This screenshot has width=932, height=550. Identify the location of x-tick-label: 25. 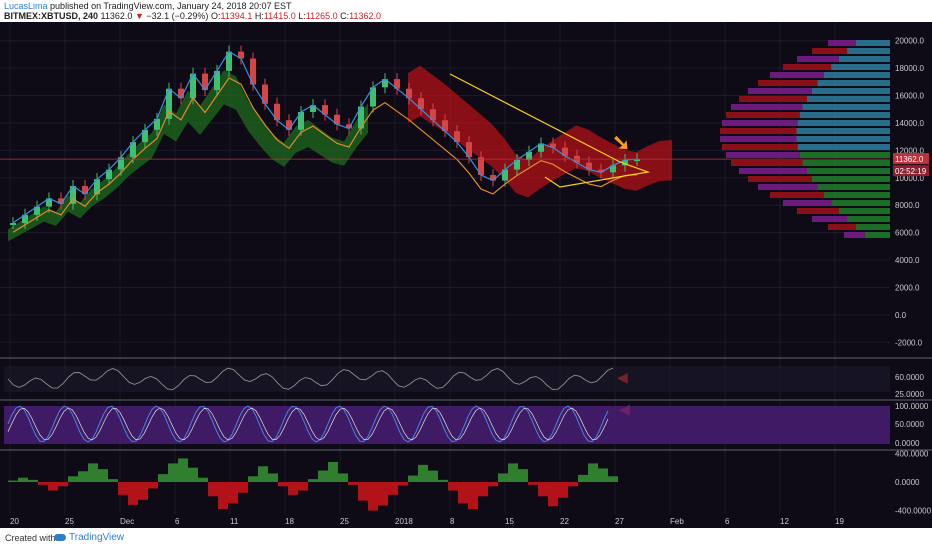
(344, 521).